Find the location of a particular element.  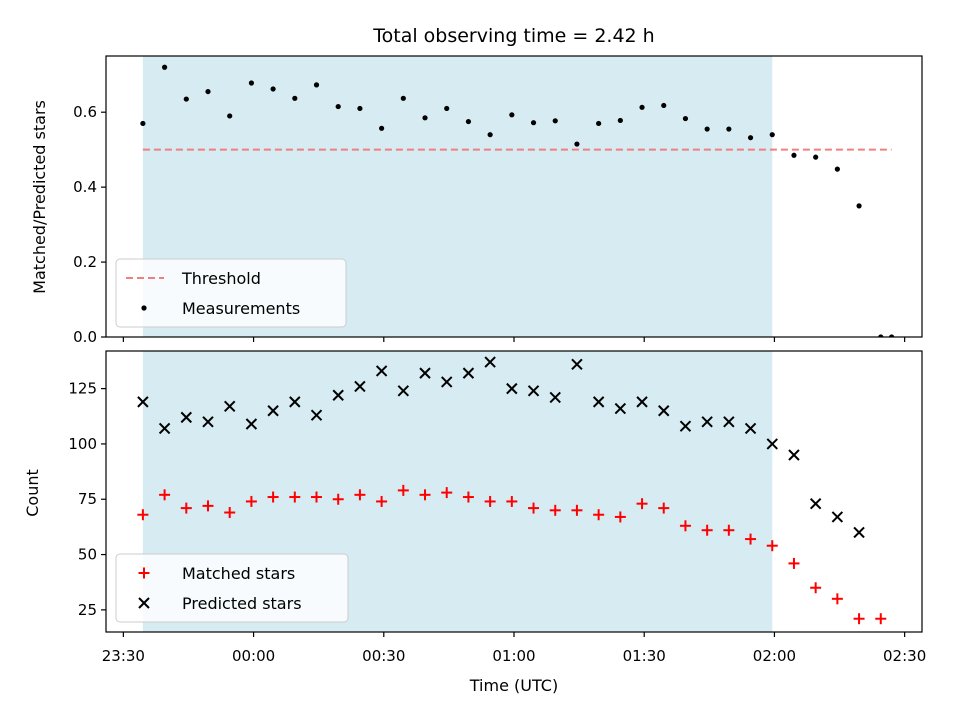

legend: Threshold Measurements is located at coordinates (231, 293).